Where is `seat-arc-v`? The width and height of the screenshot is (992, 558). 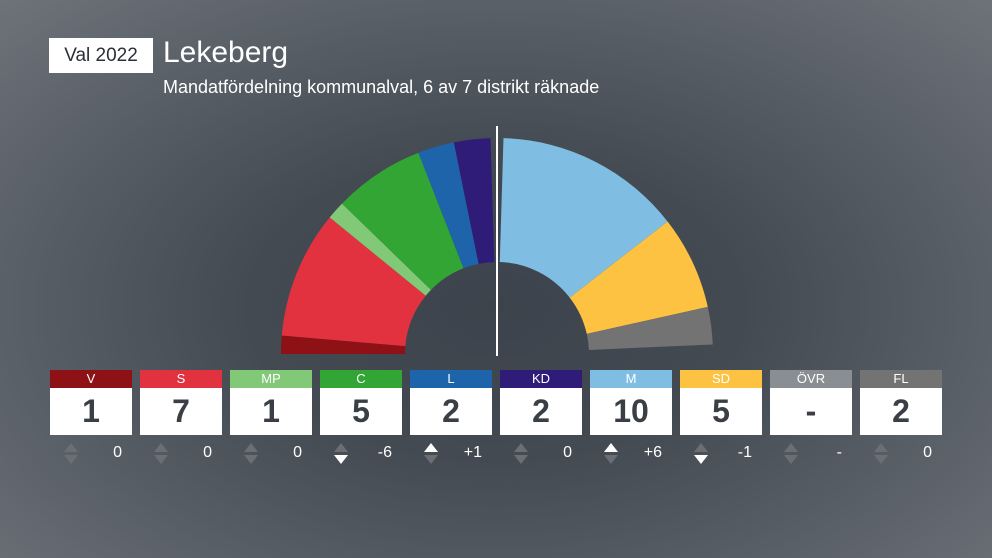
seat-arc-v is located at coordinates (343, 344).